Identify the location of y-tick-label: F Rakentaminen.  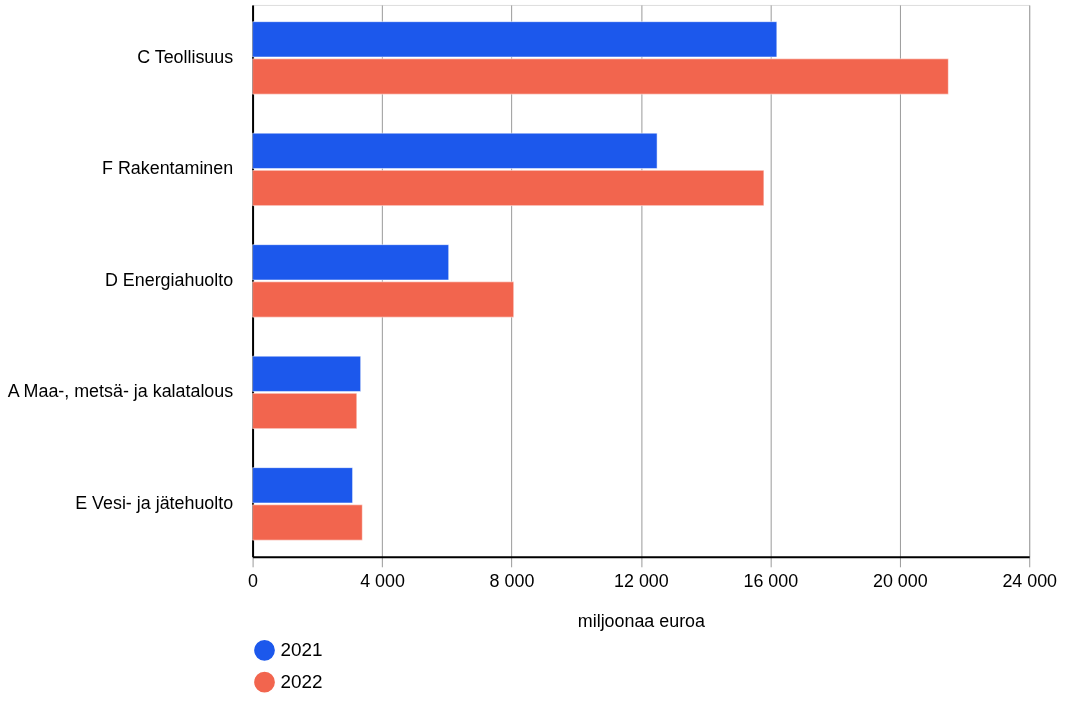
(168, 168).